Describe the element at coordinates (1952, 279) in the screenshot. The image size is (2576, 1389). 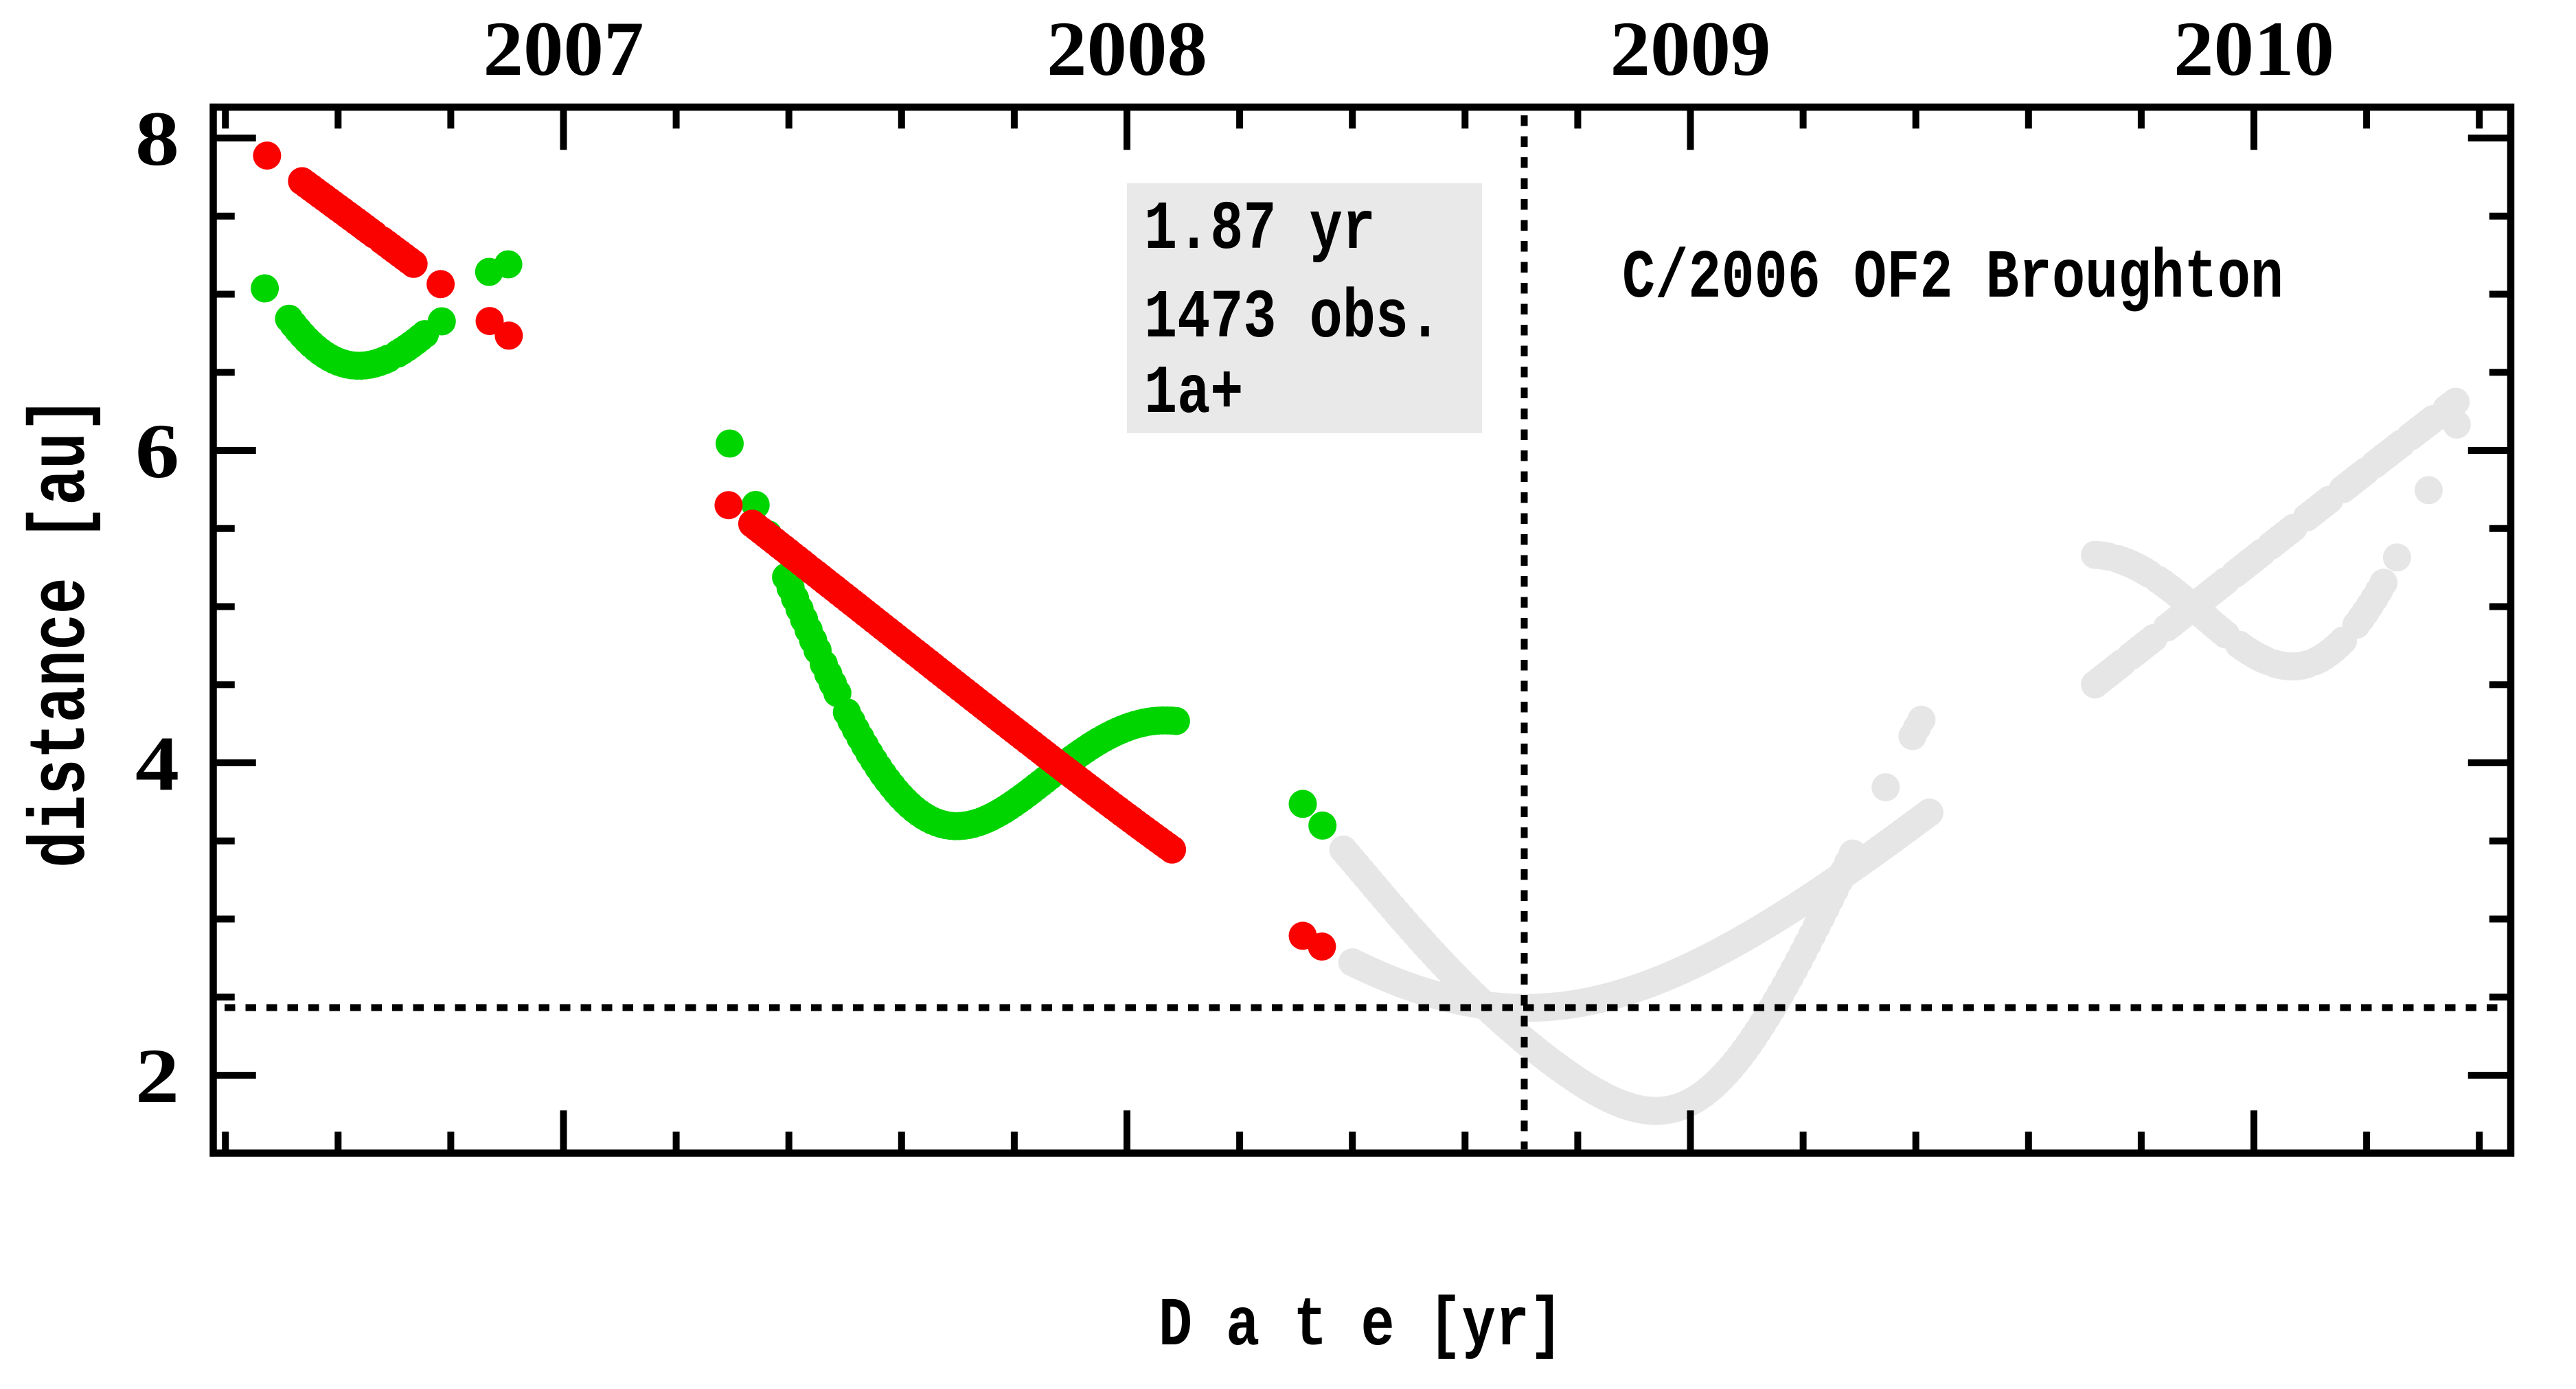
I see `svg-text: C/2006 OF2 Broughton` at that location.